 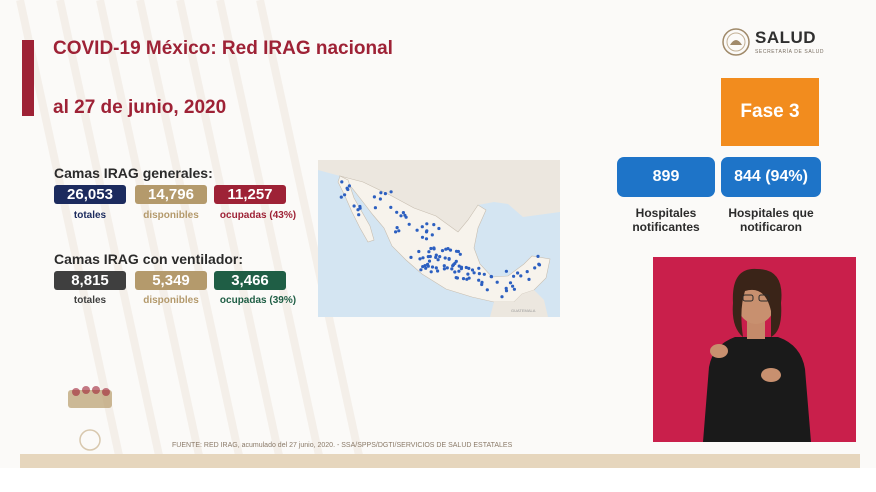 I want to click on generales-disponibles-box: 14,796, so click(x=171, y=194).